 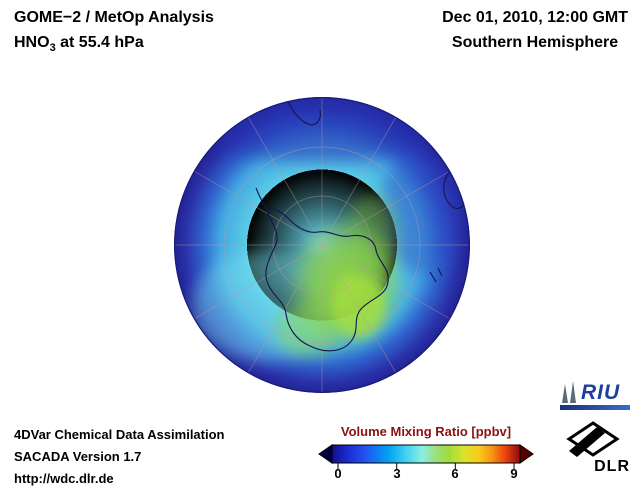 I want to click on analysis-title: GOME−2 / MetOp Analysis, so click(x=114, y=17).